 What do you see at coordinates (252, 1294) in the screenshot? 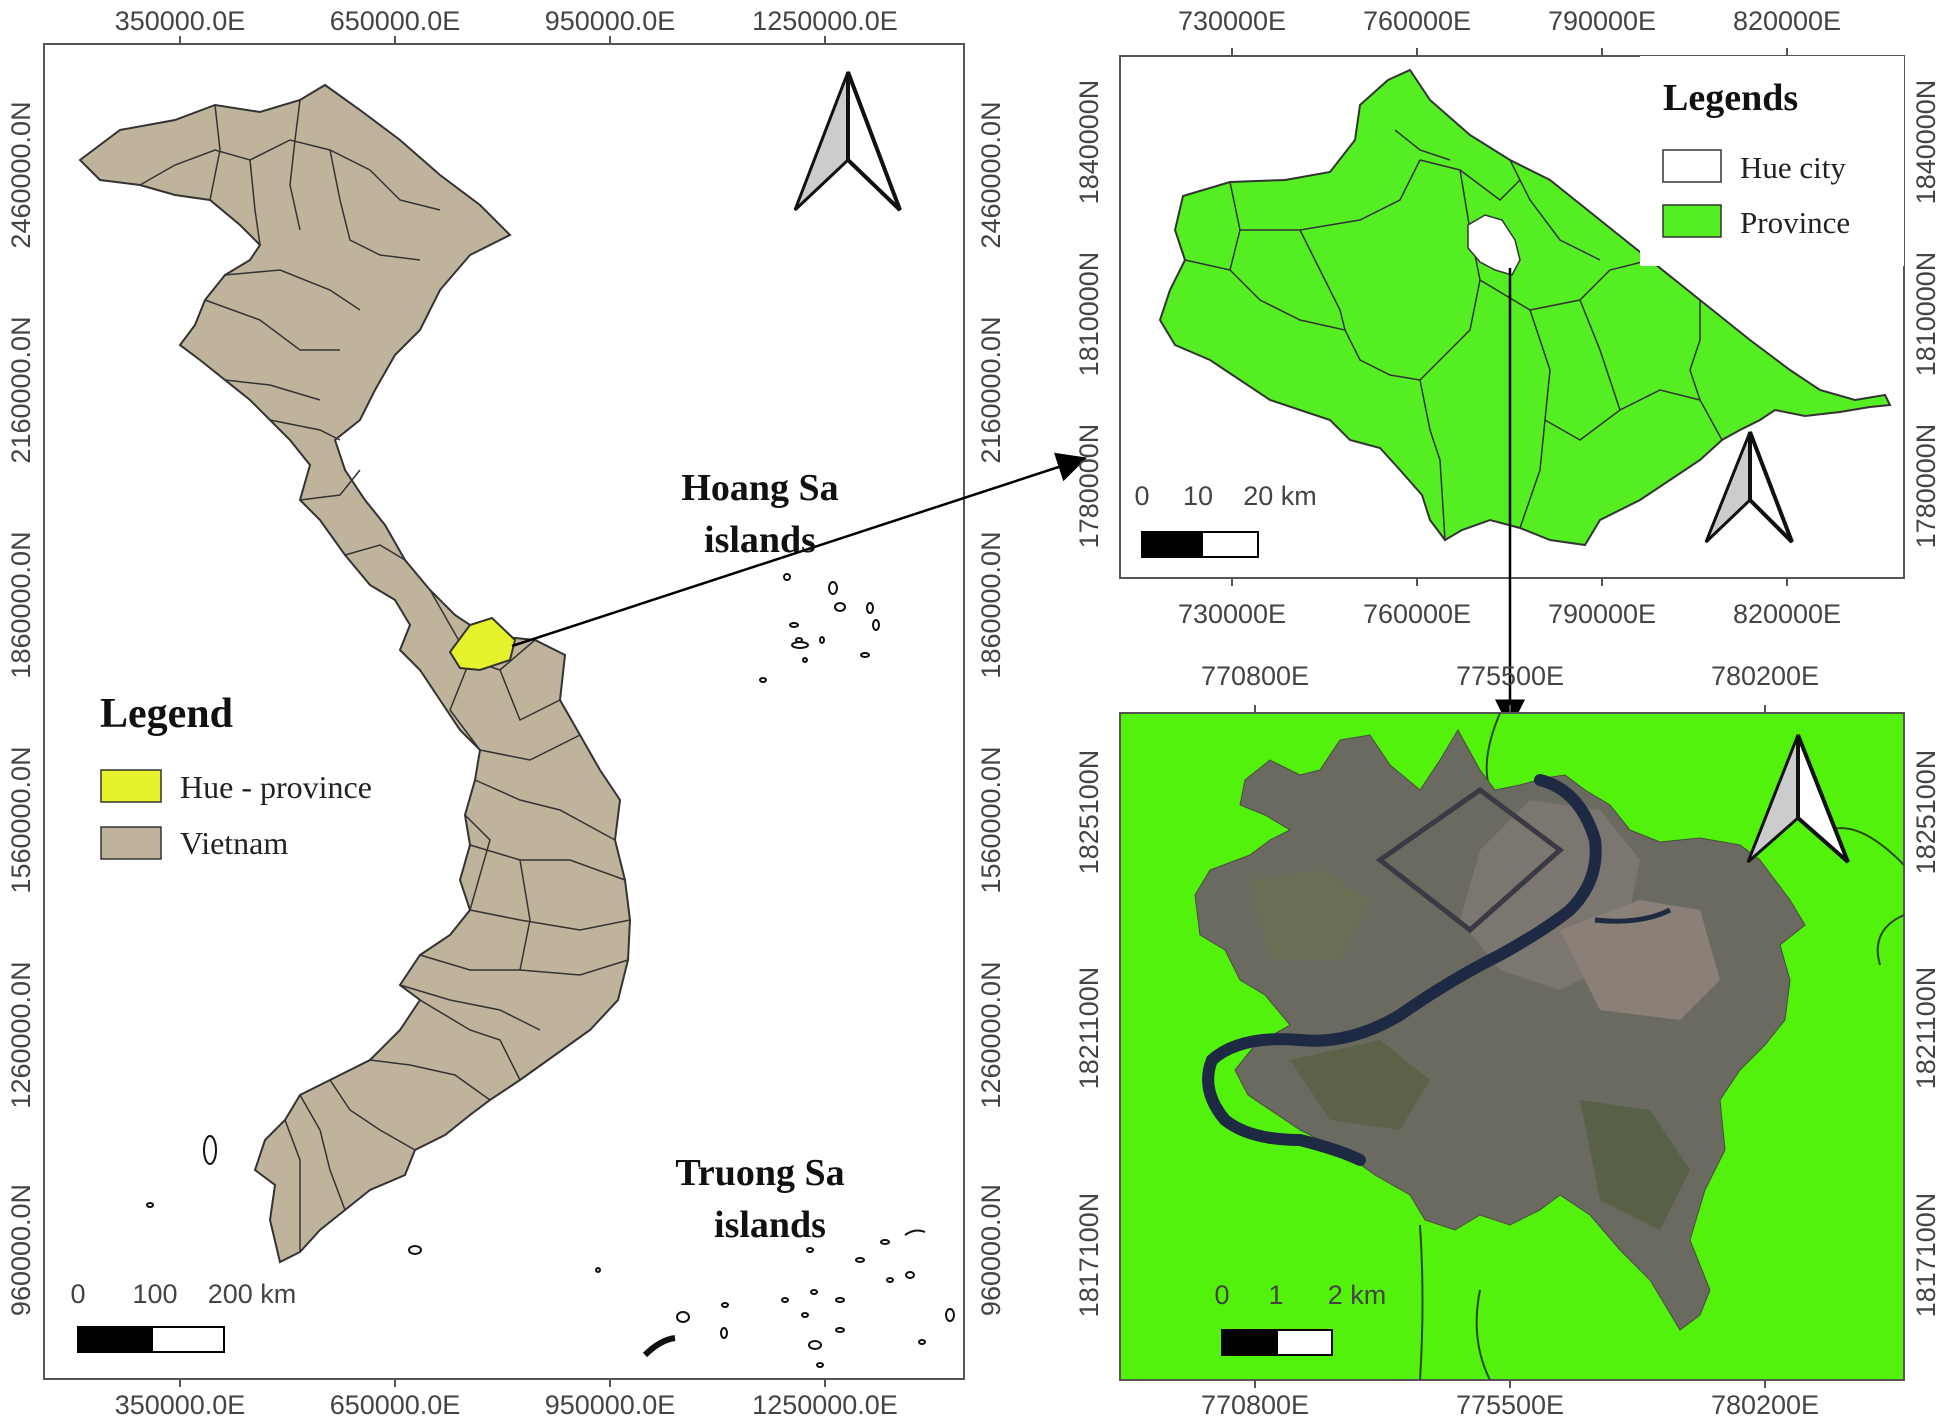
I see `vn-scale-label-200: 200 km` at bounding box center [252, 1294].